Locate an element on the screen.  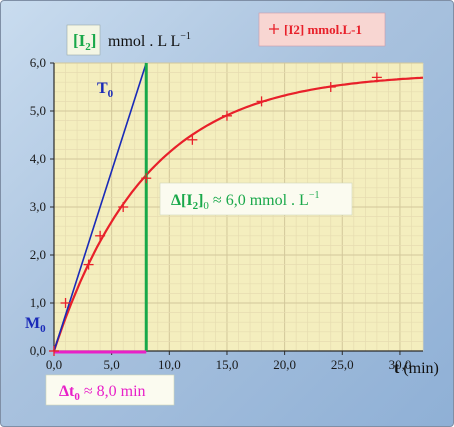
x-axis-label: t (min) is located at coordinates (416, 368).